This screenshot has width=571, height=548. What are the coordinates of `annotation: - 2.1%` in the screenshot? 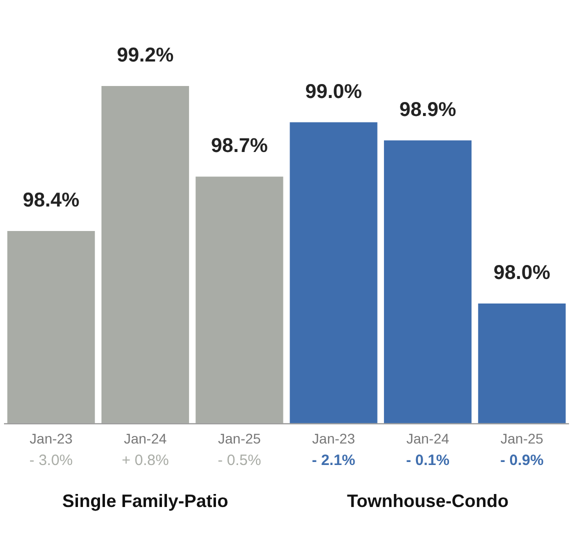 It's located at (334, 460).